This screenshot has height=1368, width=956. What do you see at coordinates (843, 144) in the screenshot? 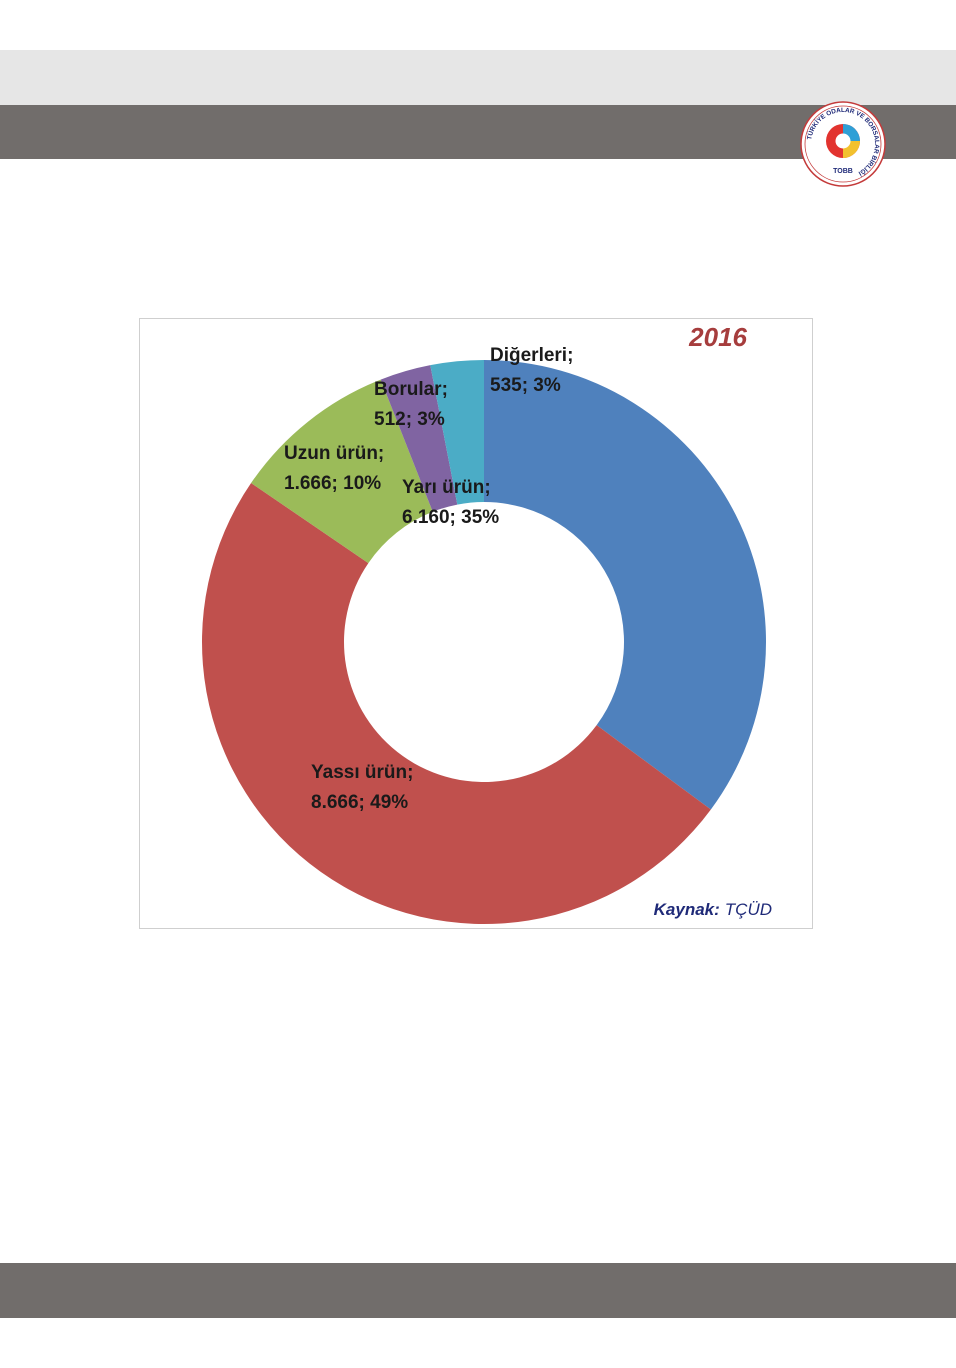
I see `tobb-logo: TÜRKİYE ODALAR VE BORSALAR BİRLİĞİ TOBB` at bounding box center [843, 144].